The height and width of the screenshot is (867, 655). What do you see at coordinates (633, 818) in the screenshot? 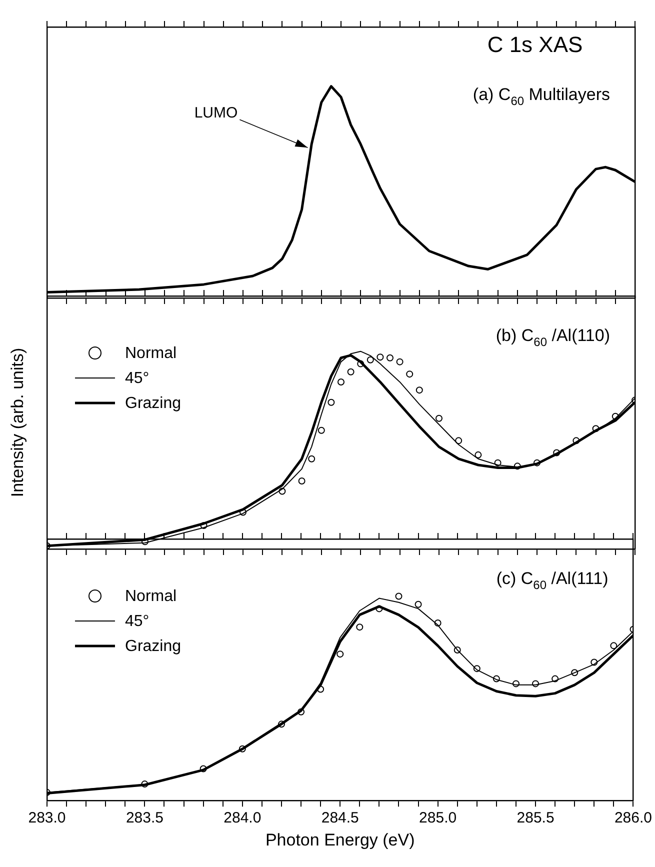
I see `x-tick-label: 286.0` at bounding box center [633, 818].